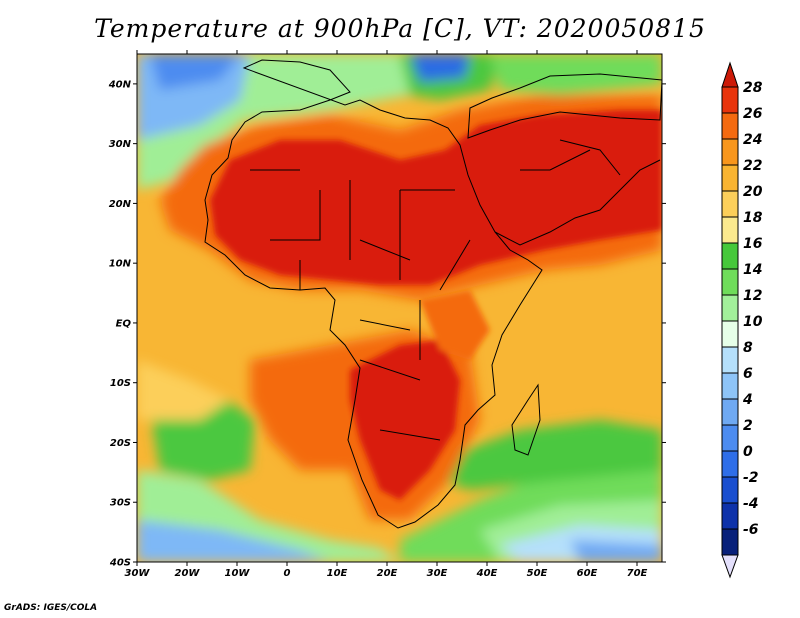  I want to click on lon-tick-label: 20E, so click(387, 573).